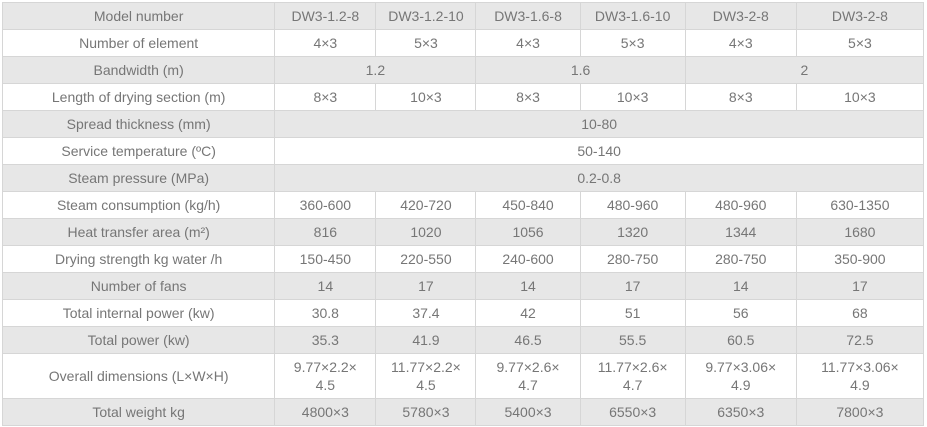 The image size is (927, 427). I want to click on spec-cell: DW3-1.2-8, so click(325, 16).